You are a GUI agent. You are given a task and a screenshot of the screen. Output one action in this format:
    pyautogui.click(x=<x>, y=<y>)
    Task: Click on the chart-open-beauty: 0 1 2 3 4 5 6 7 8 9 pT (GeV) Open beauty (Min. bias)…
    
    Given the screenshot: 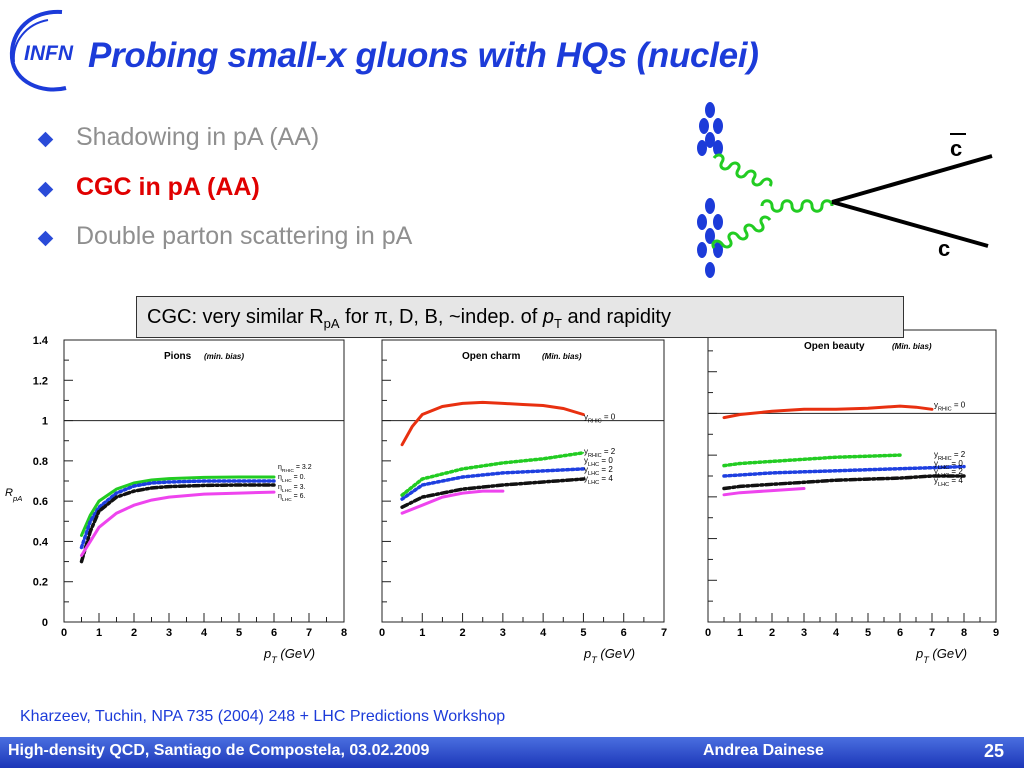 What is the action you would take?
    pyautogui.click(x=852, y=497)
    